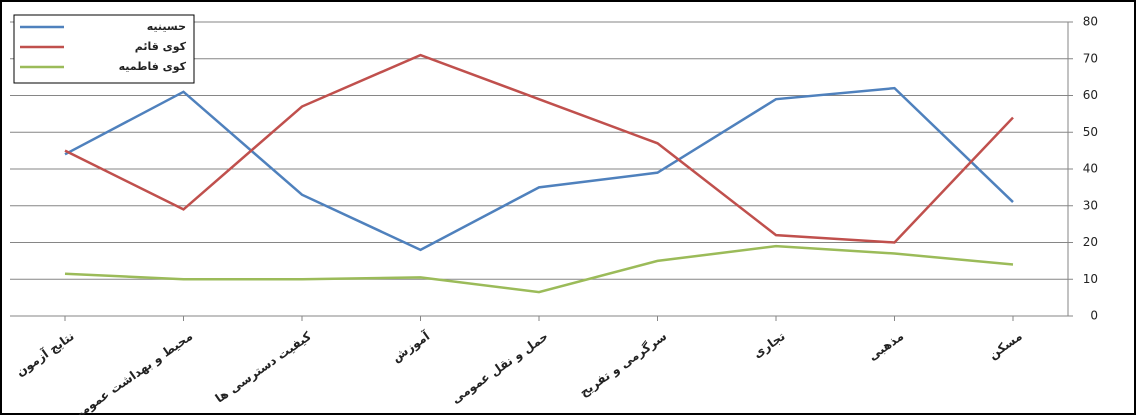  Describe the element at coordinates (1090, 205) in the screenshot. I see `y-tick-label: 30` at that location.